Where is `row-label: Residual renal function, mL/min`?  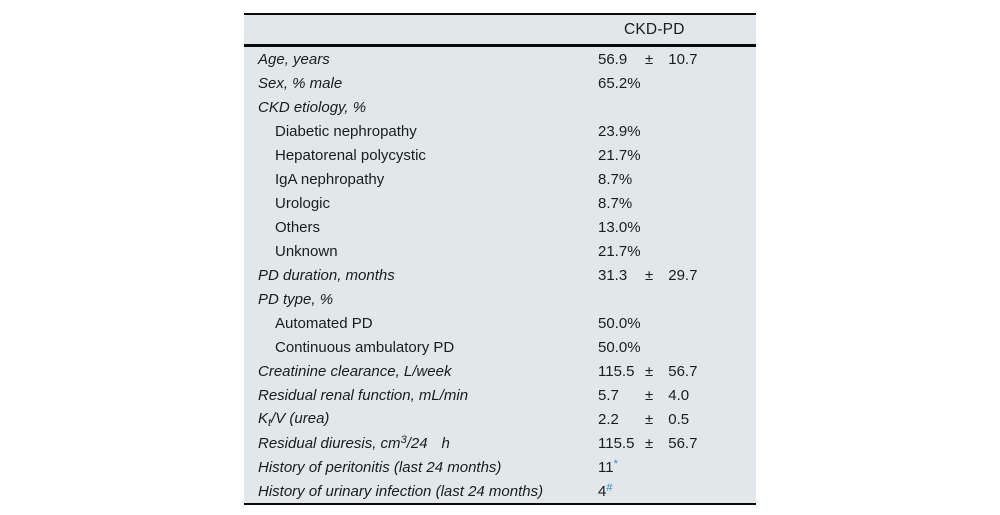
row-label: Residual renal function, mL/min is located at coordinates (363, 395).